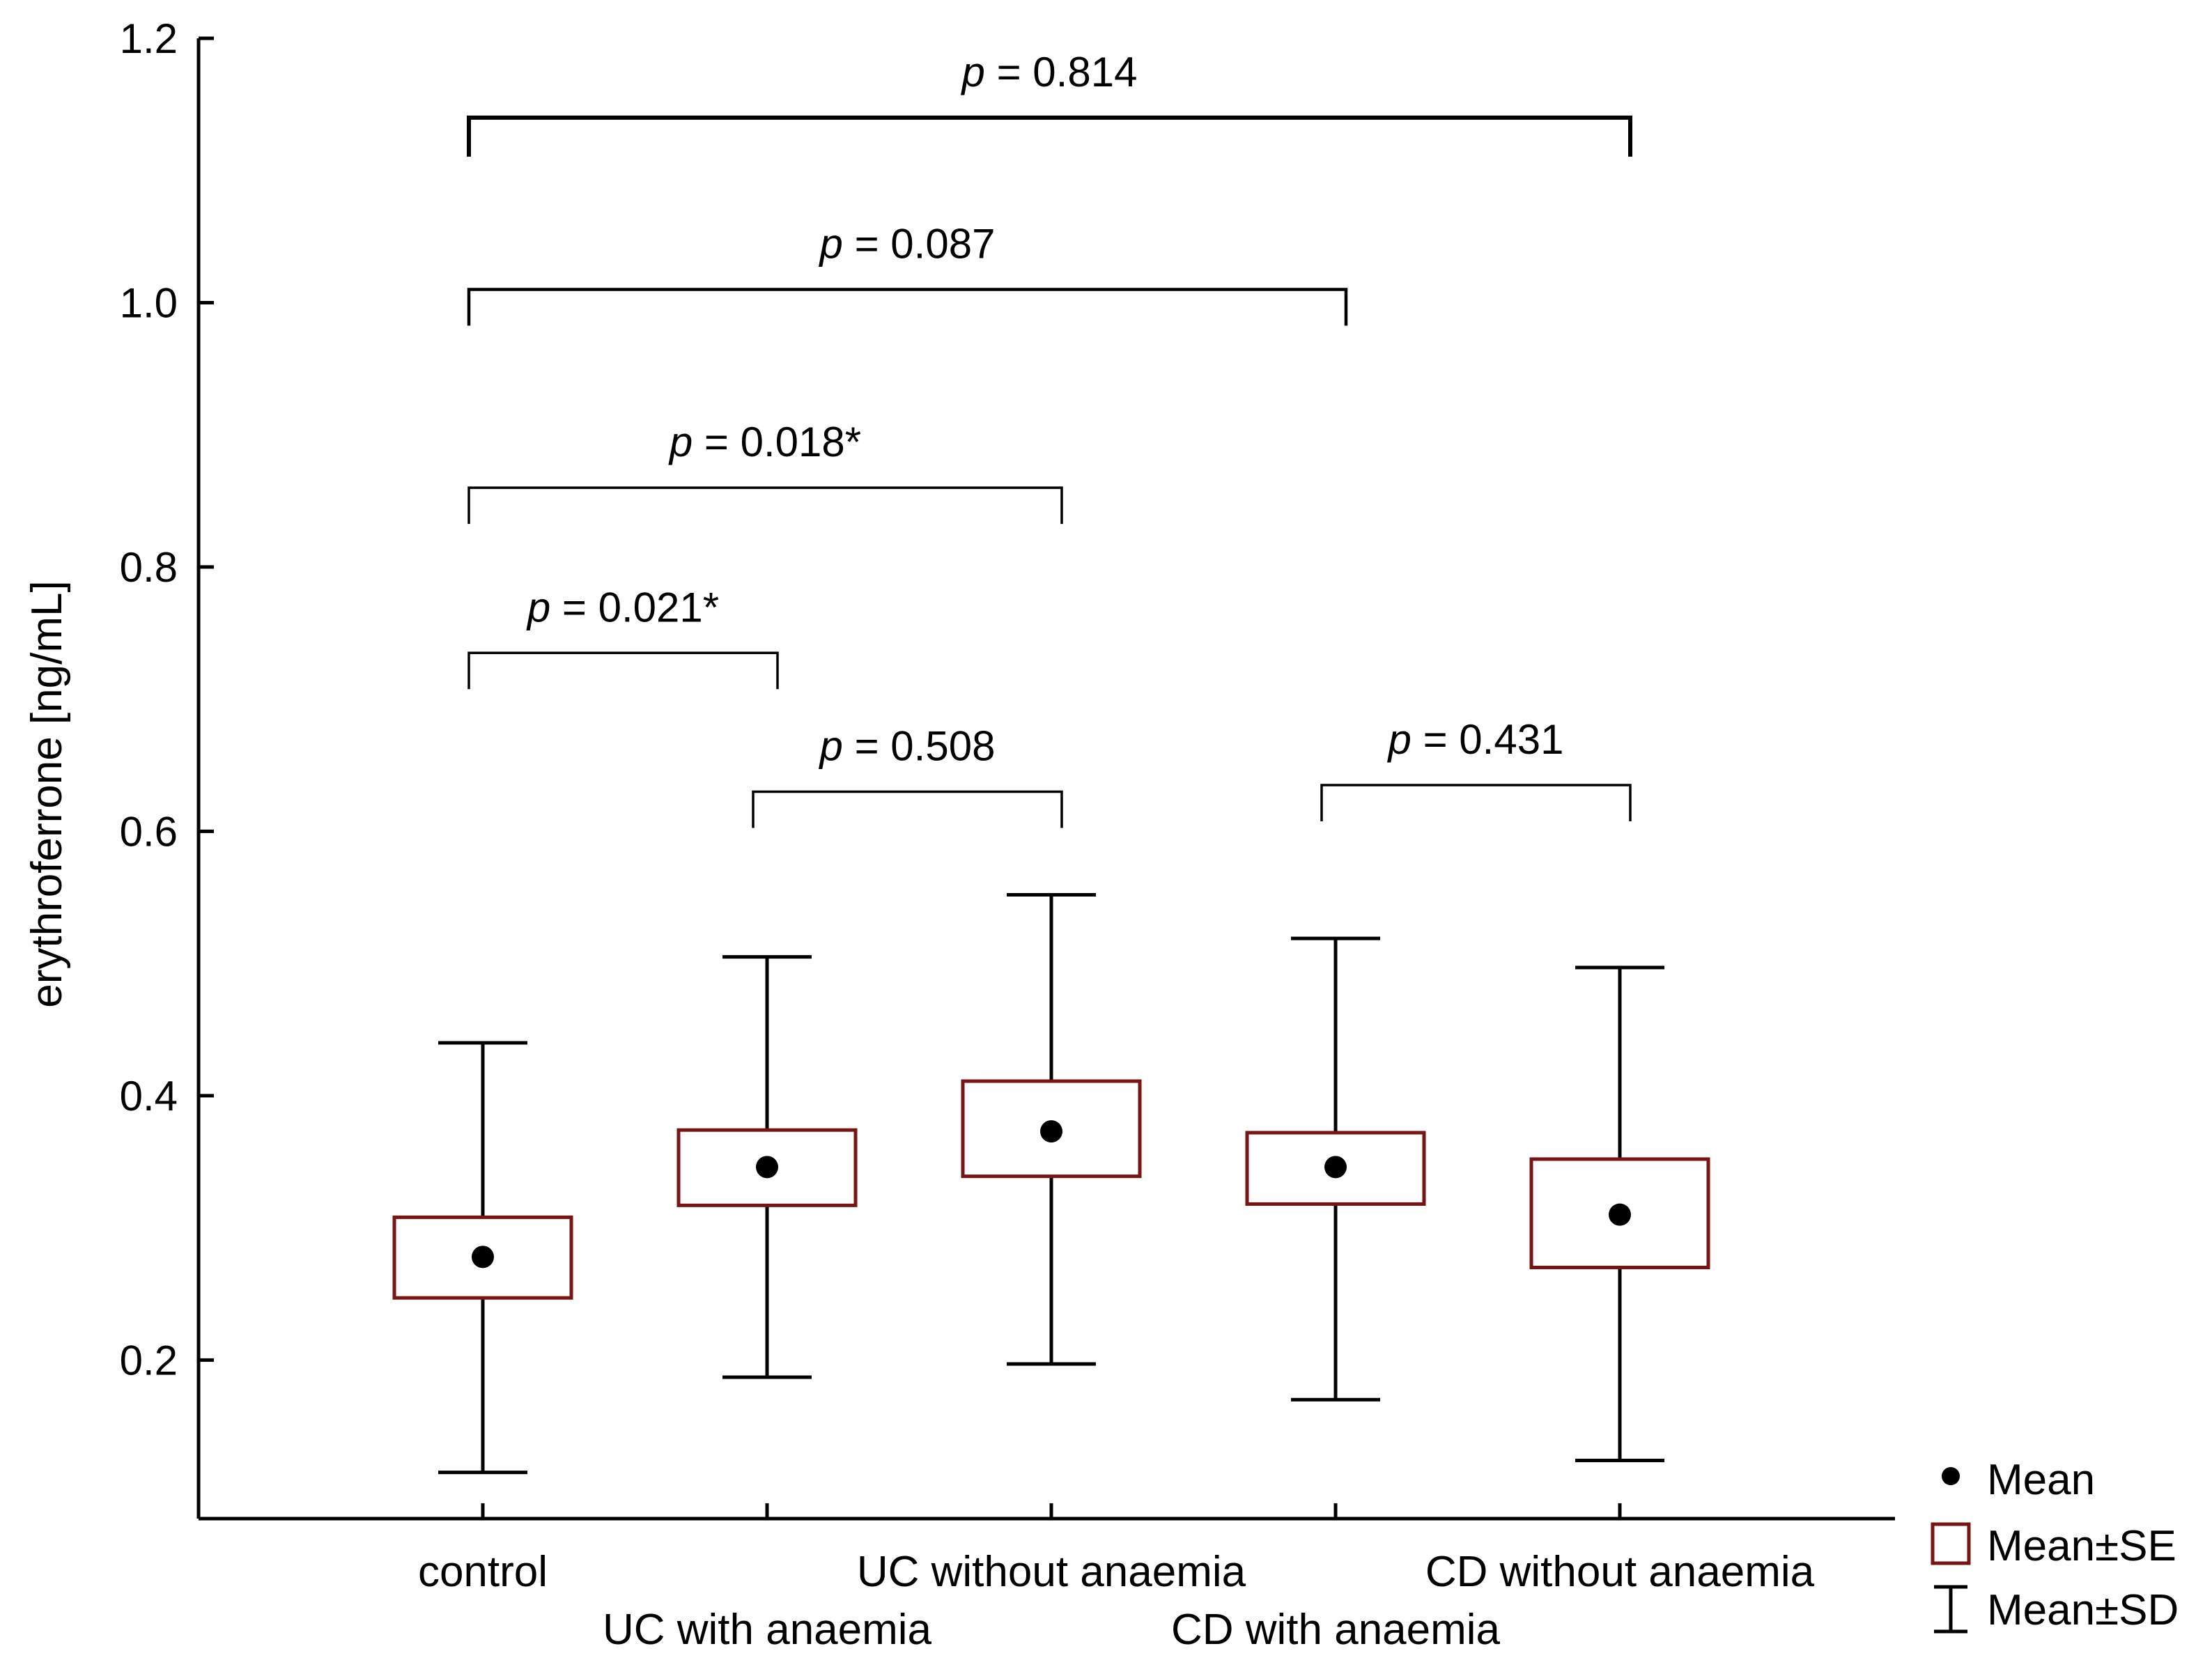  What do you see at coordinates (149, 1096) in the screenshot?
I see `y-tick-label: 0.4` at bounding box center [149, 1096].